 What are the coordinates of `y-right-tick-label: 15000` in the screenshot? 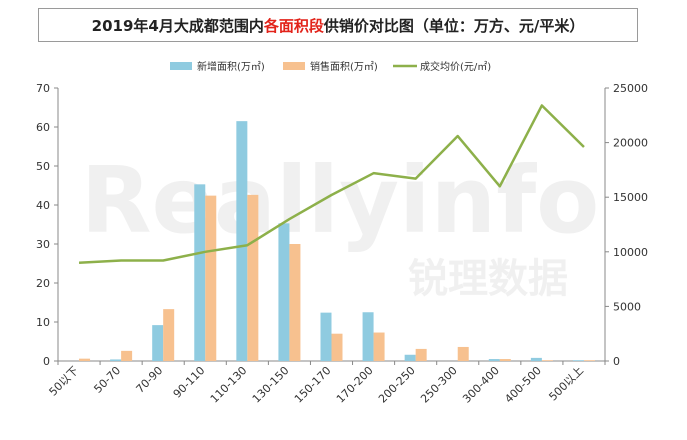 It's located at (630, 197).